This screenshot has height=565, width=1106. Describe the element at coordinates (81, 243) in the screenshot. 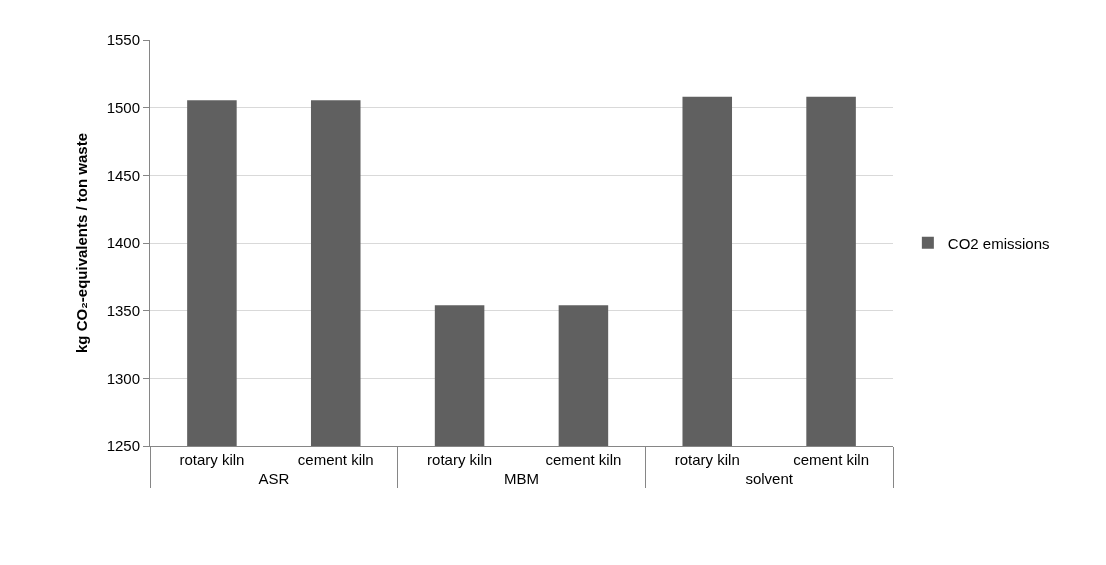

I see `y-axis-title: kg CO₂-equivalents / ton waste` at that location.